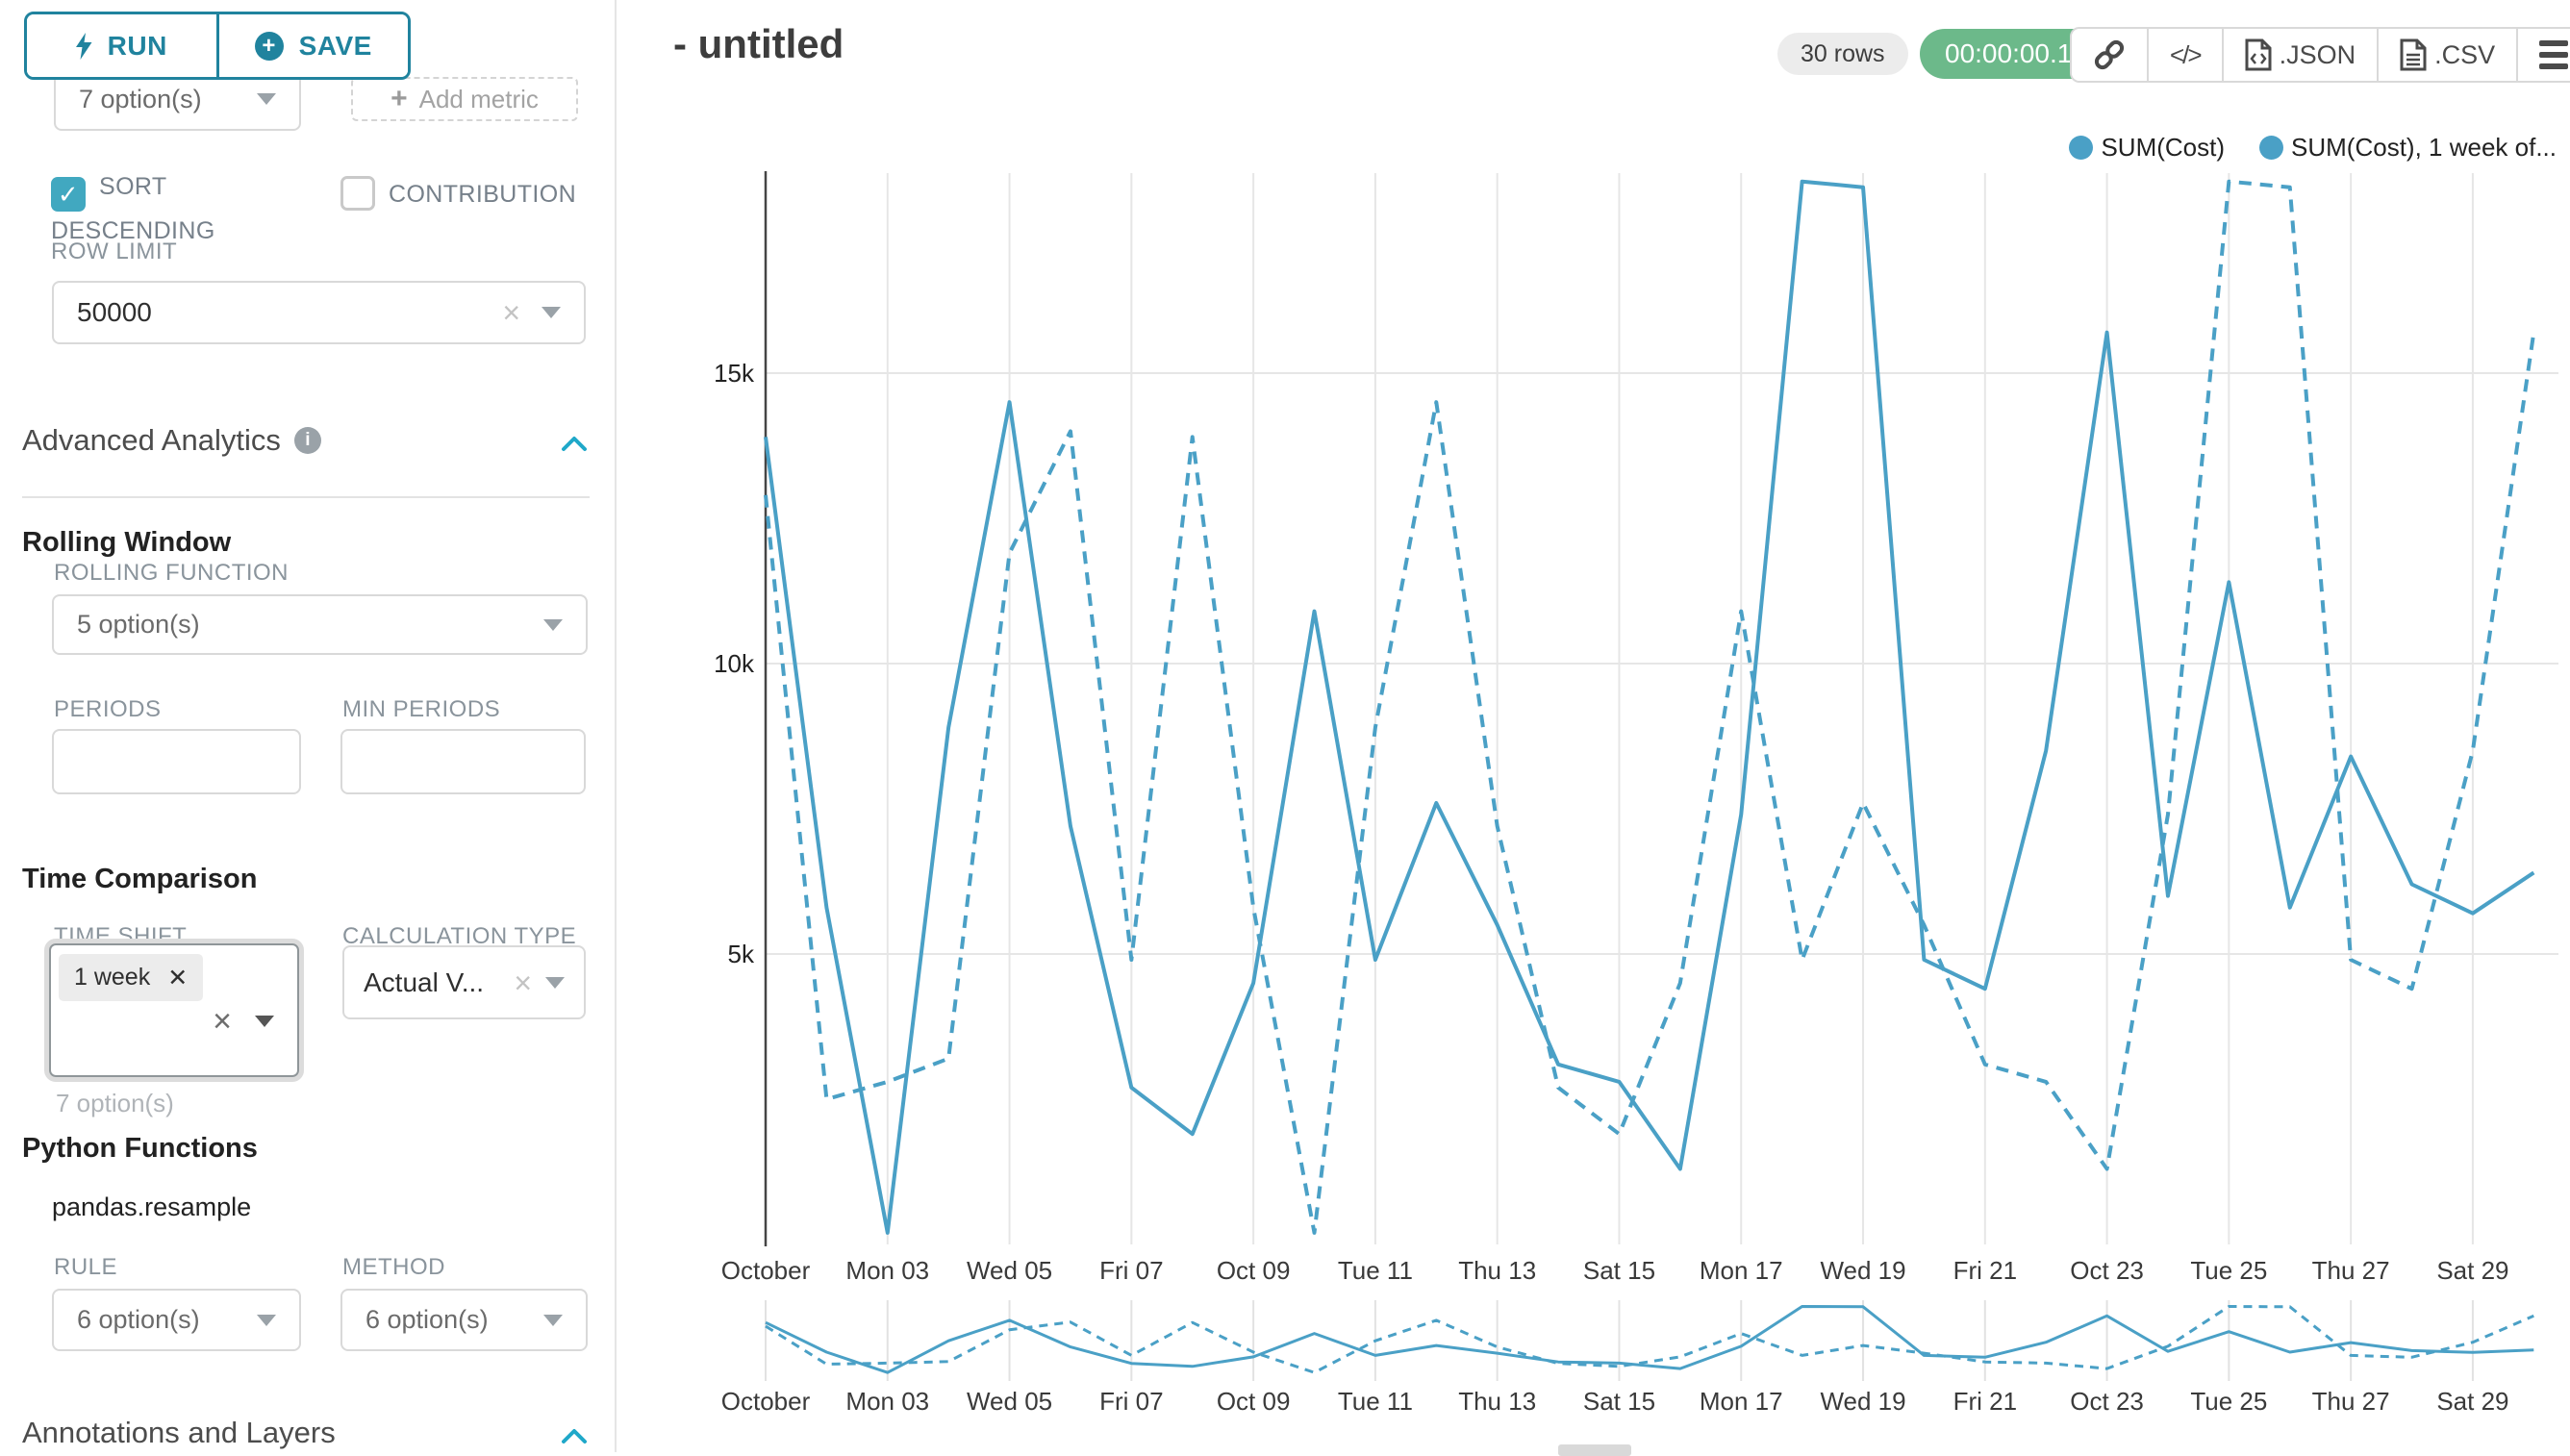 The image size is (2570, 1456). Describe the element at coordinates (138, 1319) in the screenshot. I see `rule-value: 6 option(s)` at that location.